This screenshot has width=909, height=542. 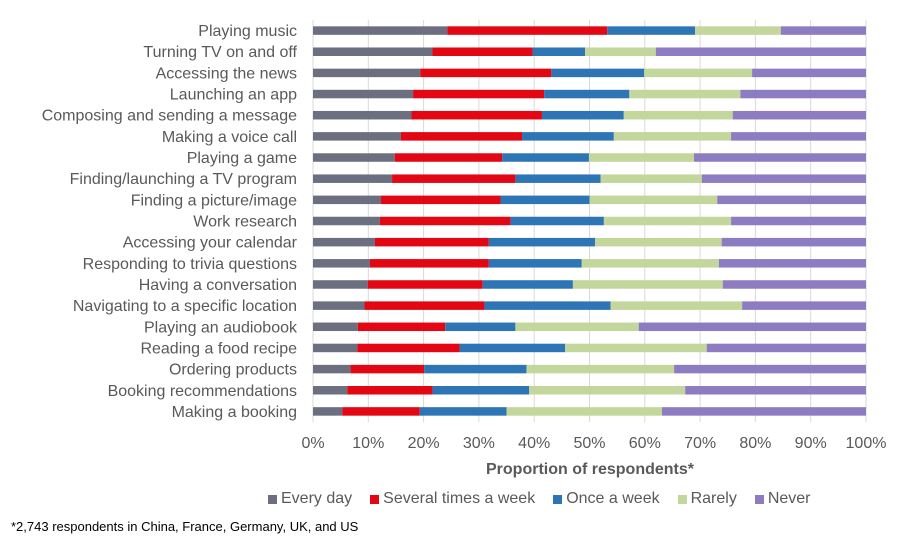 I want to click on category-label: Launching an app, so click(x=233, y=95).